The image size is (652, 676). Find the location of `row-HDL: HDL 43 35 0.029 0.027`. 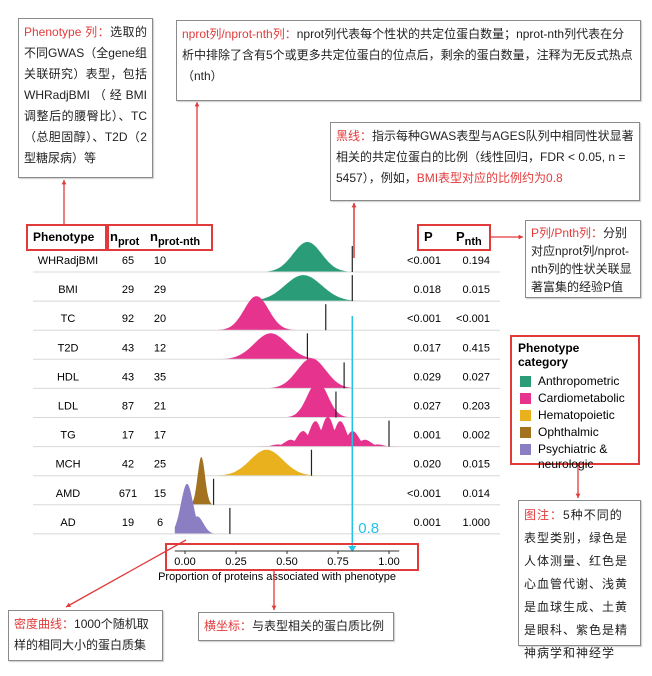

row-HDL: HDL 43 35 0.029 0.027 is located at coordinates (266, 373).